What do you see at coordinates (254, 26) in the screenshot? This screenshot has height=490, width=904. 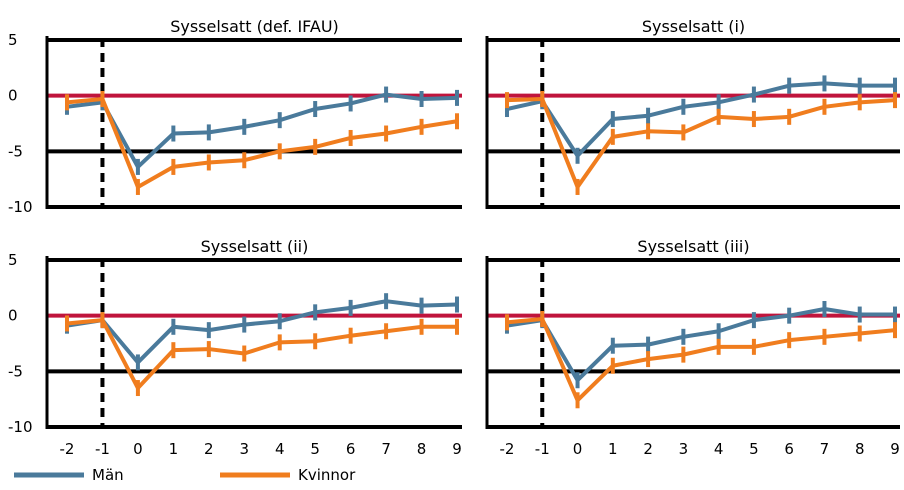 I see `panel-title: Sysselsatt (def. IFAU)` at bounding box center [254, 26].